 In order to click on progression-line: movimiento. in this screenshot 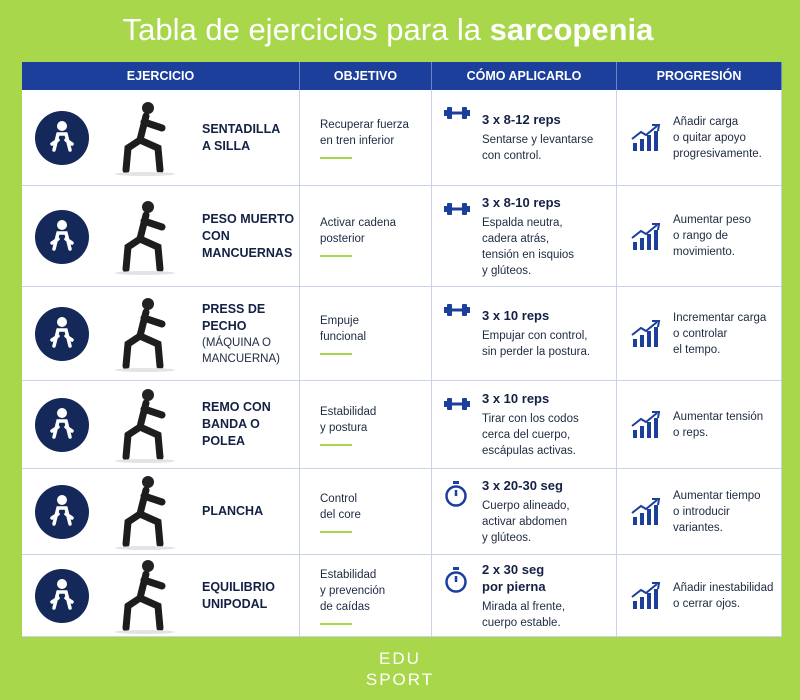, I will do `click(704, 252)`.